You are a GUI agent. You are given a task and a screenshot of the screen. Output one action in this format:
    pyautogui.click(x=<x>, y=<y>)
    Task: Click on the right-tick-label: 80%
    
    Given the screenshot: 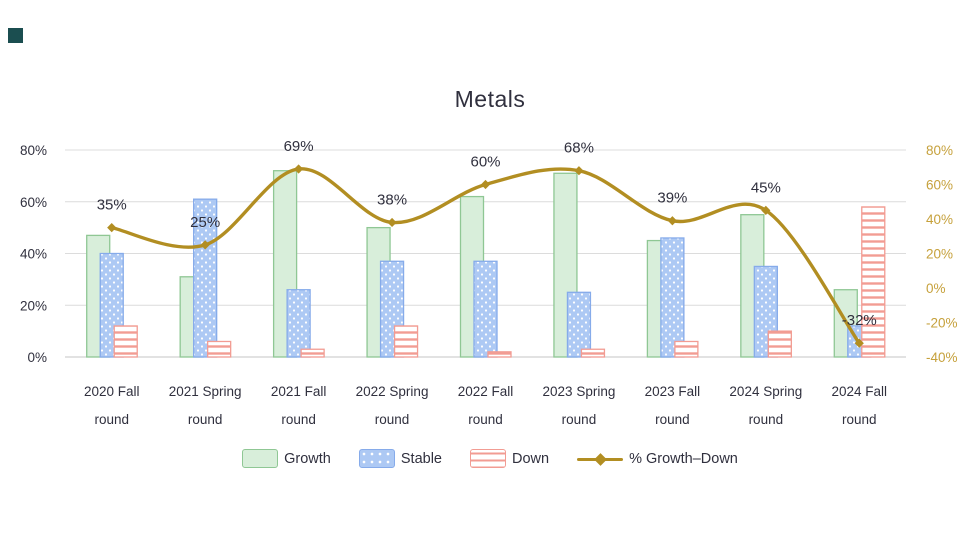 What is the action you would take?
    pyautogui.click(x=939, y=150)
    